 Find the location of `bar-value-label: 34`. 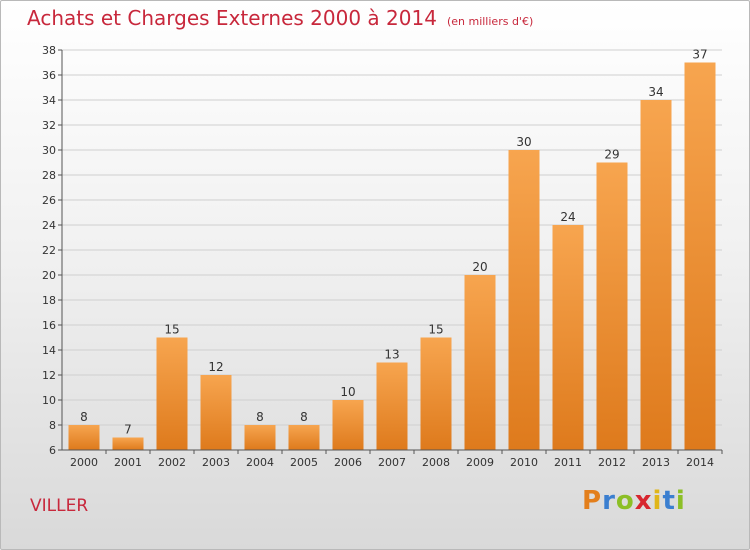

bar-value-label: 34 is located at coordinates (655, 92).